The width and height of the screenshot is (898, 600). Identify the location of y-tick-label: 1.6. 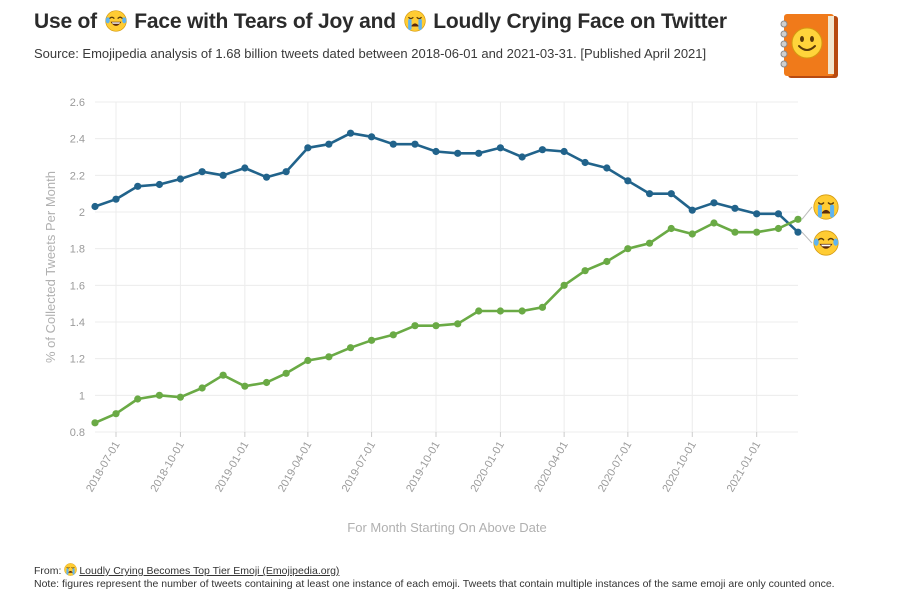
(77, 286).